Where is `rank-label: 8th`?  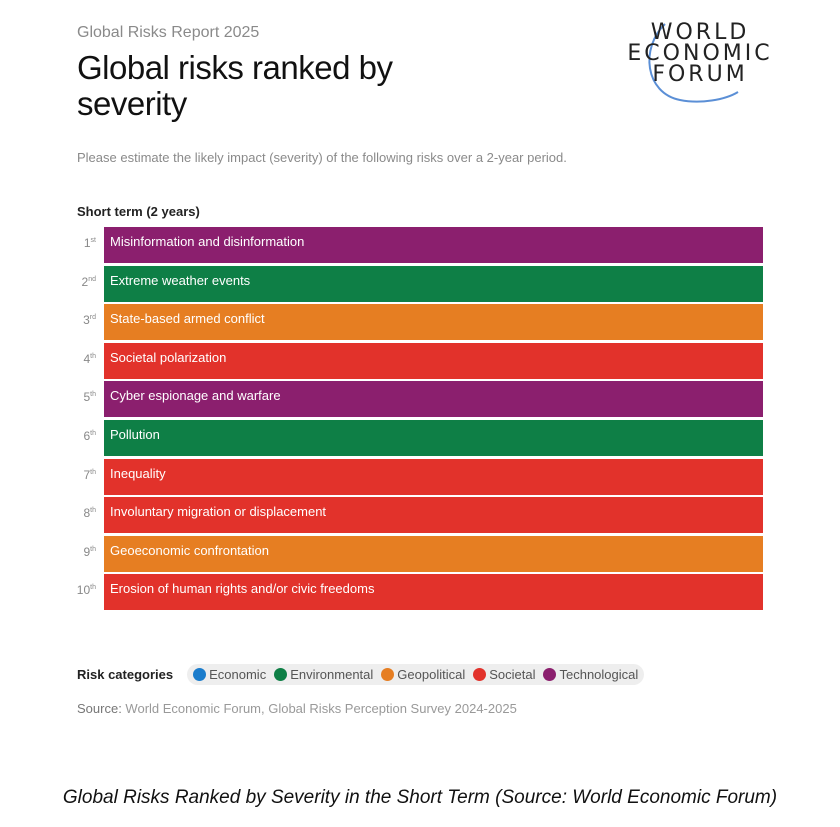 rank-label: 8th is located at coordinates (89, 513).